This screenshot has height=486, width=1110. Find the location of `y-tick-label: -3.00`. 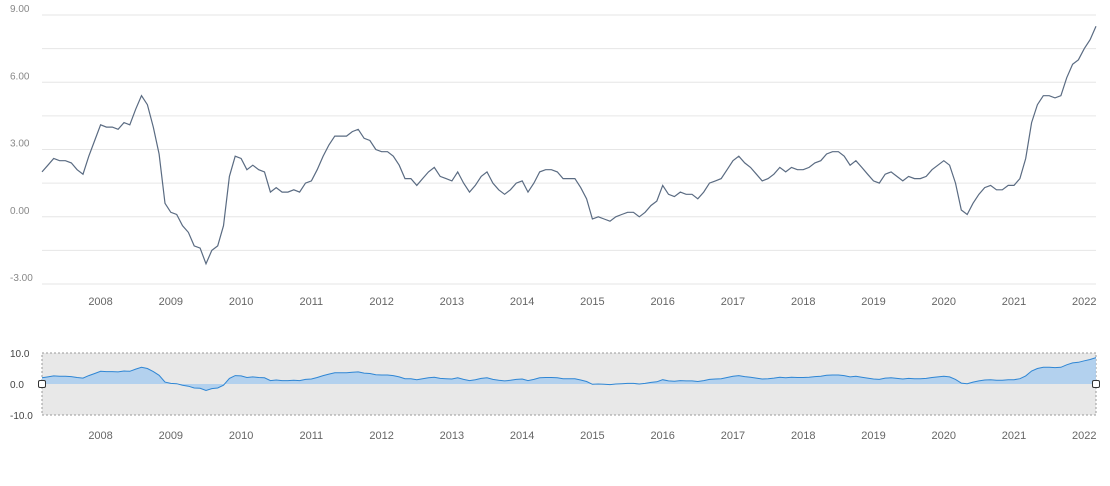

y-tick-label: -3.00 is located at coordinates (21, 278).